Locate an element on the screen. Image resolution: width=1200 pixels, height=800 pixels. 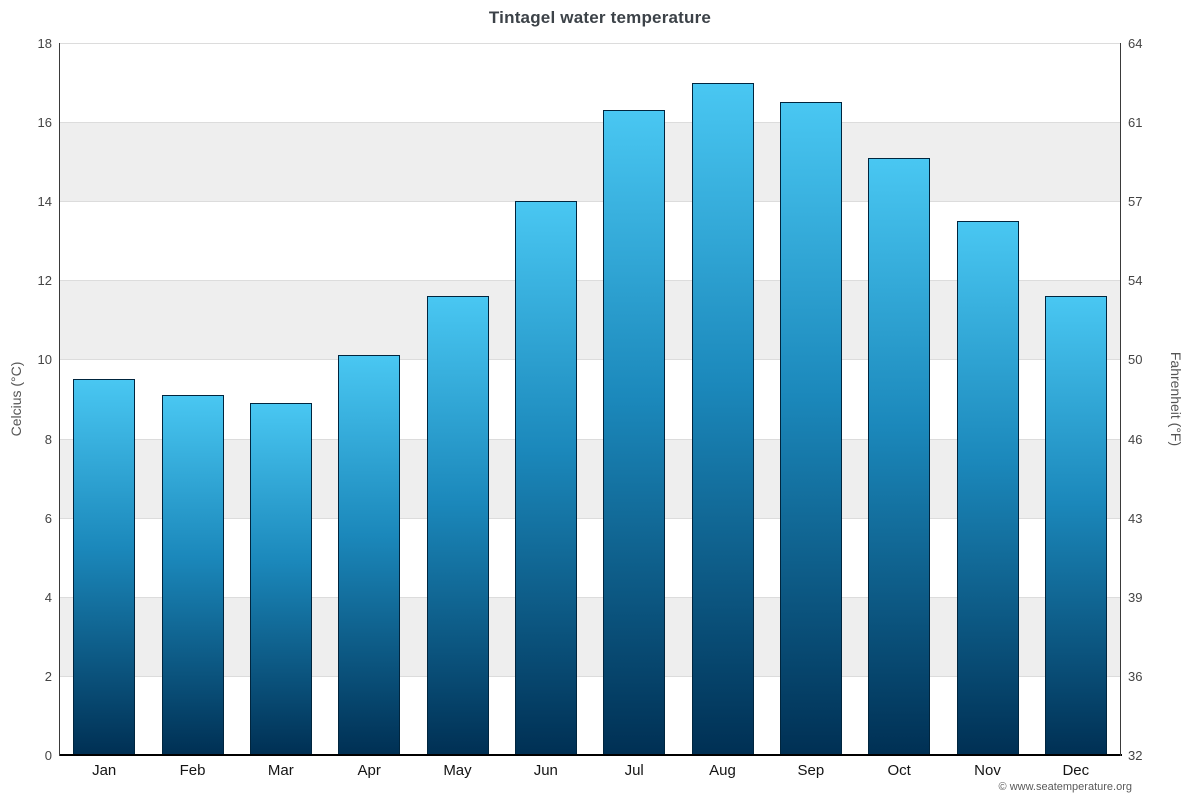
y-tick-celsius-10: 10 is located at coordinates (44, 360).